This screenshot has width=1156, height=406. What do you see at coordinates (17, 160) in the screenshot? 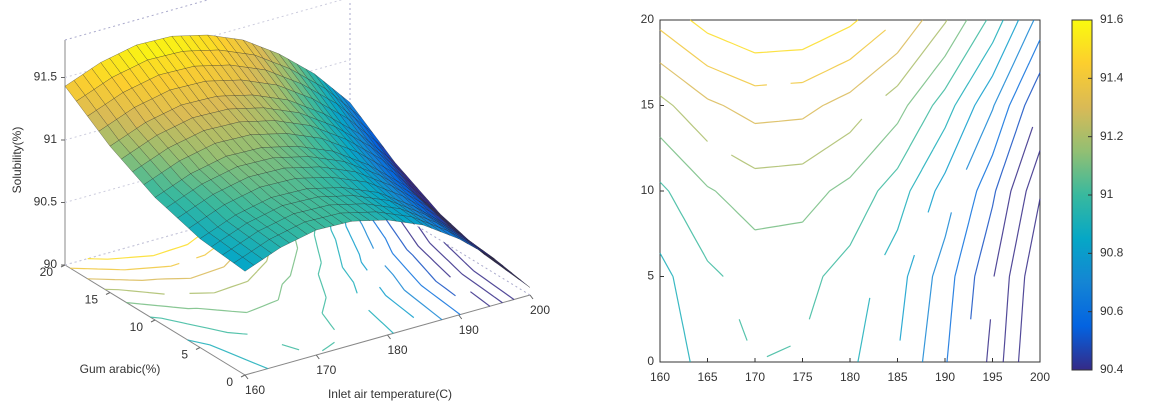
I see `z-axis-label: Solubility(%)` at bounding box center [17, 160].